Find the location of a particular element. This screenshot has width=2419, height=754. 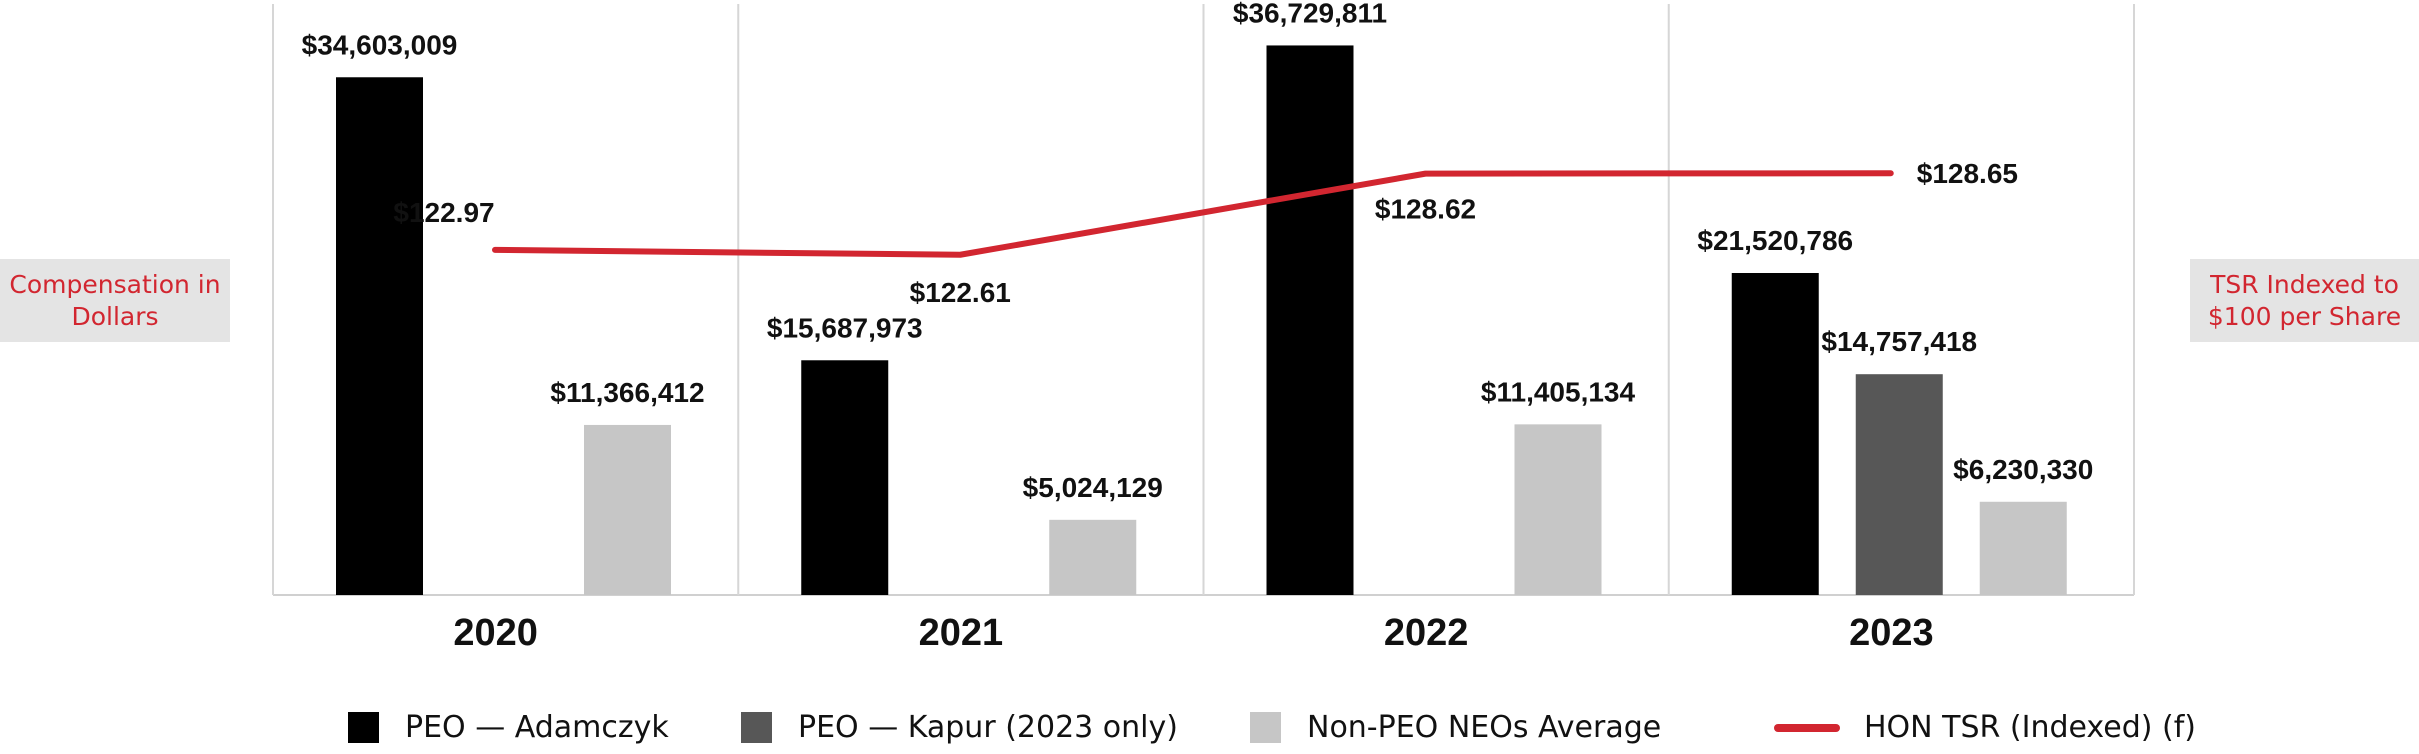

bar-data-label: $14,757,418 is located at coordinates (1899, 341).